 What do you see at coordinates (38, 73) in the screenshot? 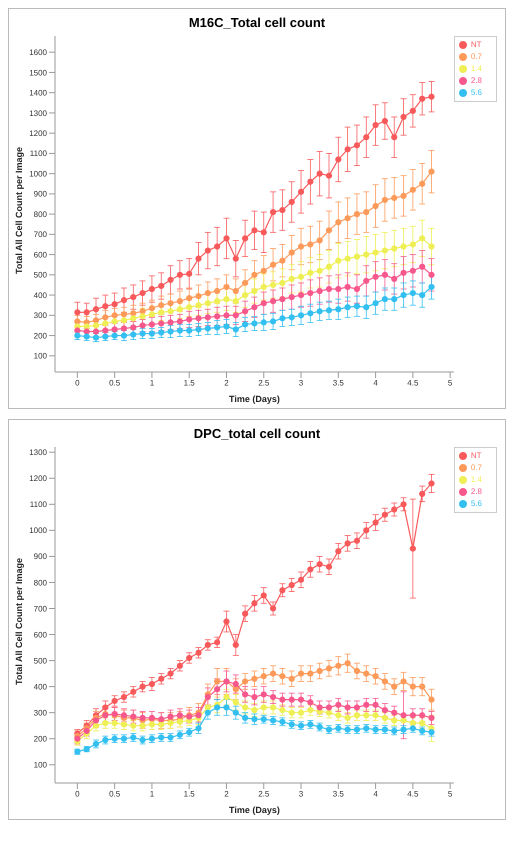
I see `y-tick-label: 1500` at bounding box center [38, 73].